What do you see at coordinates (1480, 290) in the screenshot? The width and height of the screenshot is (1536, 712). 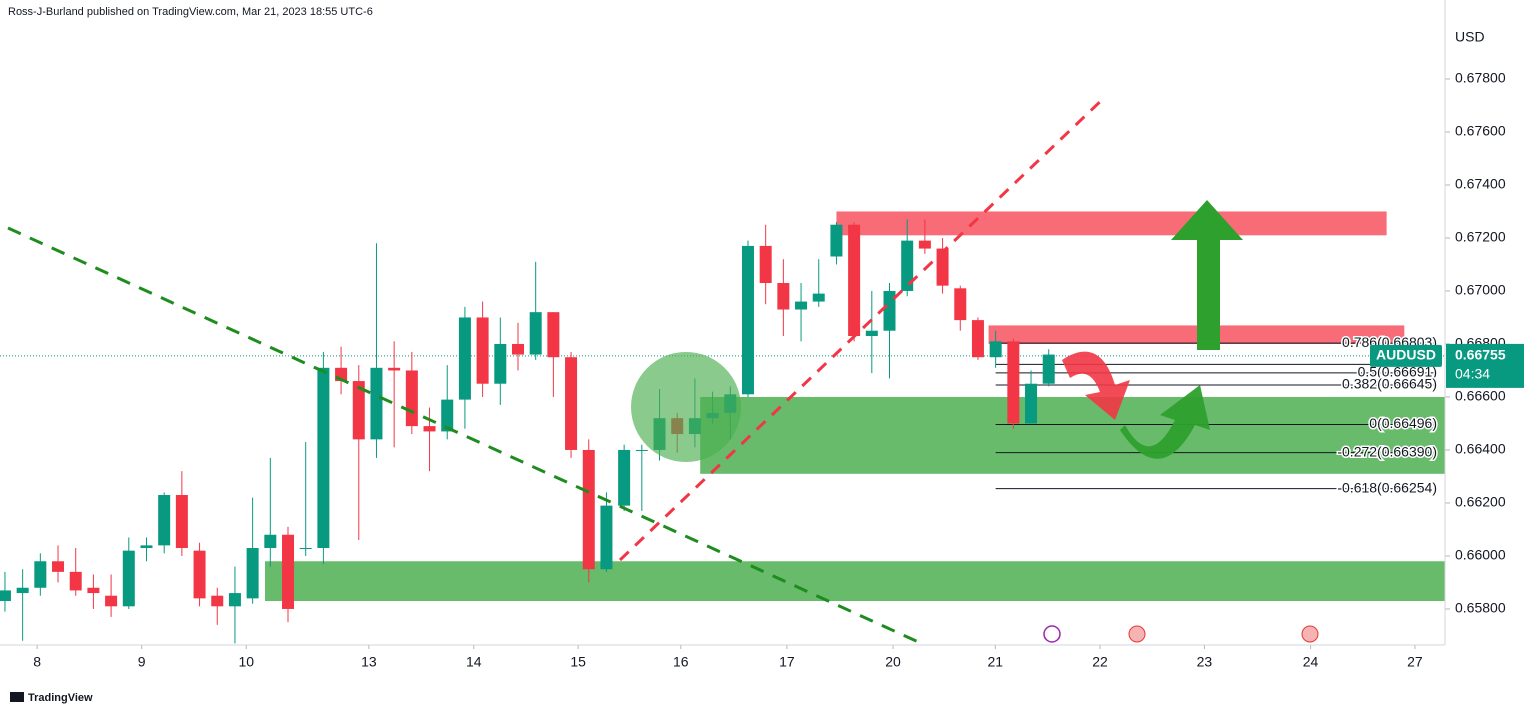 I see `y-tick-label: 0.67000` at bounding box center [1480, 290].